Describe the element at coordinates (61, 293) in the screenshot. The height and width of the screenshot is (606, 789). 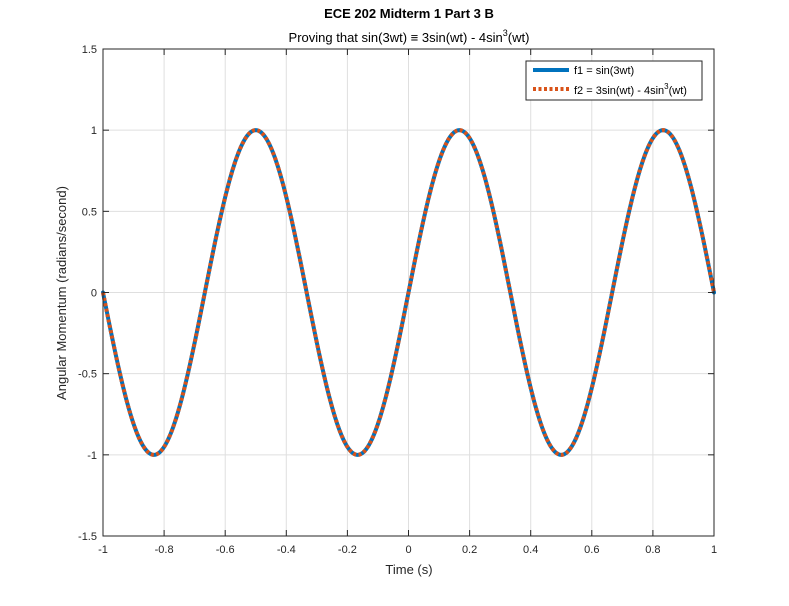
I see `y-axis-label: Angular Momentum (radians/second)` at that location.